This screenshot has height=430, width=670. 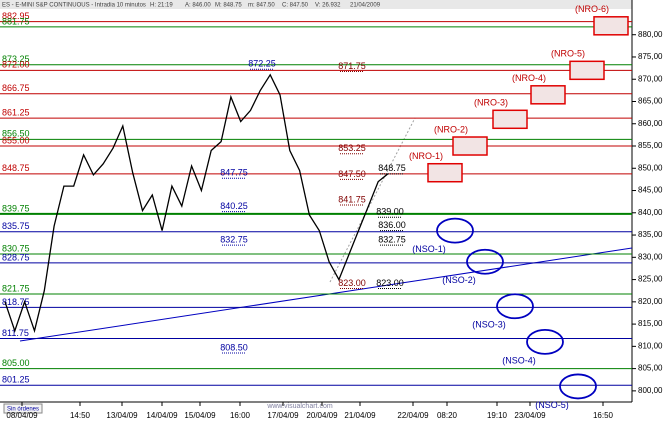 What do you see at coordinates (162, 415) in the screenshot?
I see `x-tick-label: 14/04/09` at bounding box center [162, 415].